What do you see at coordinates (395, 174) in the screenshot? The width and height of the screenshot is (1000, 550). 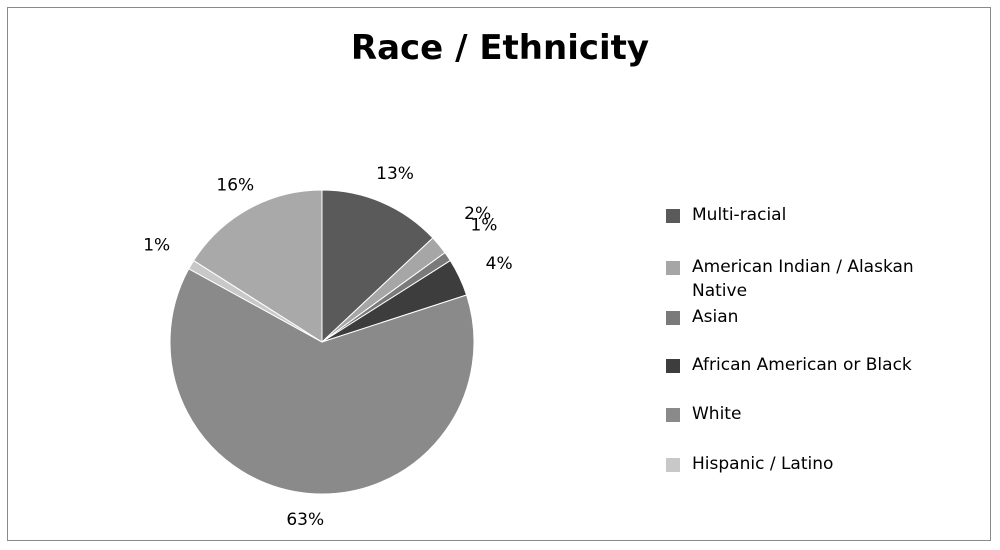 I see `pie-data-label: 13%` at bounding box center [395, 174].